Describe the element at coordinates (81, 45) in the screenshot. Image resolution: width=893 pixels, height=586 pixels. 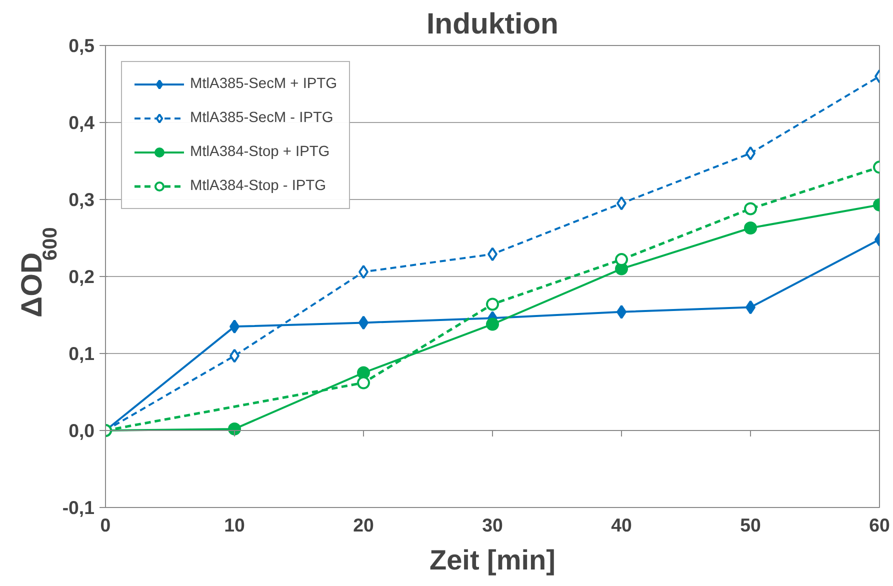
I see `y-tick-label: 0,5` at that location.